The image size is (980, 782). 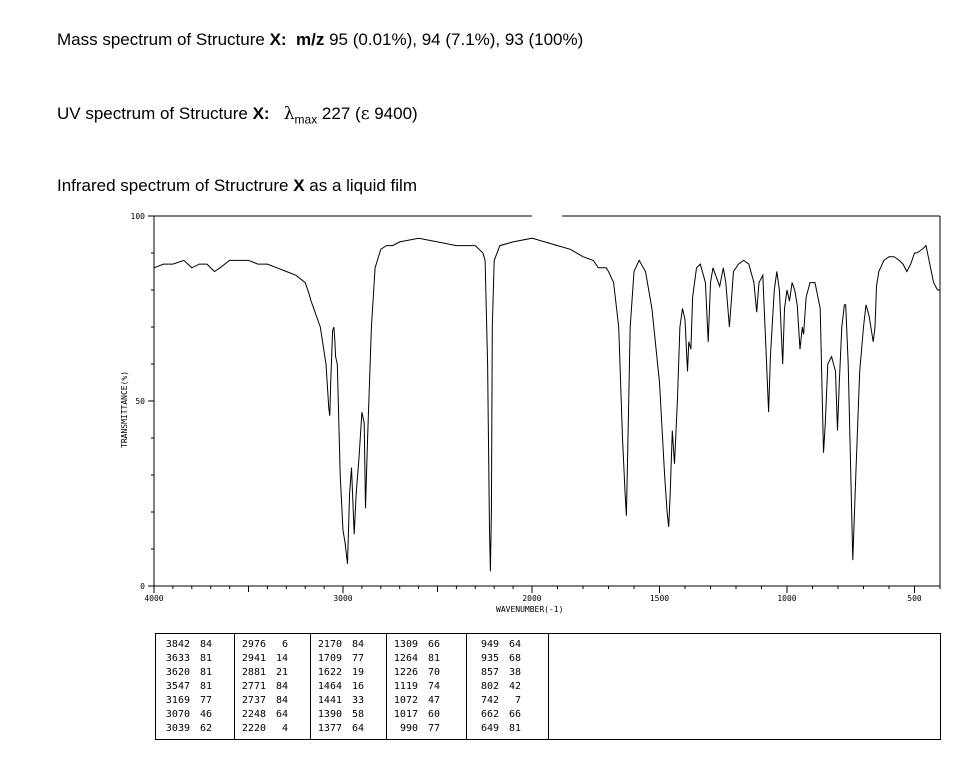 I want to click on peak-row: 649 81, so click(x=496, y=729).